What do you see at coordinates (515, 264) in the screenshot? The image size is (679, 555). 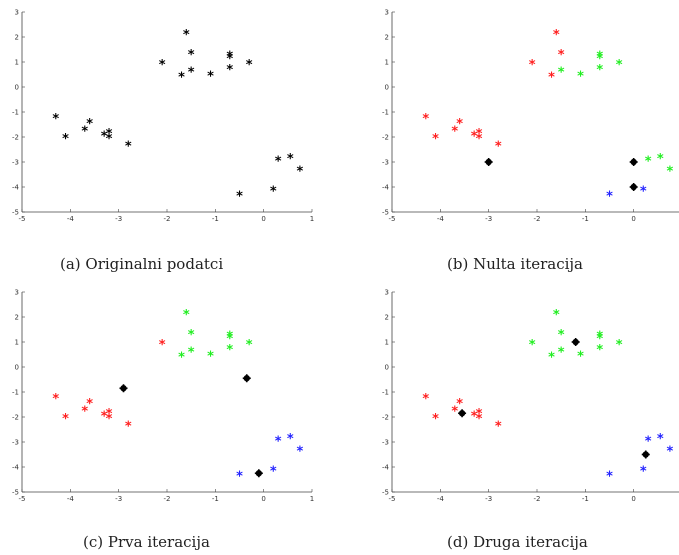 I see `caption-b: (b) Nulta iteracija` at bounding box center [515, 264].